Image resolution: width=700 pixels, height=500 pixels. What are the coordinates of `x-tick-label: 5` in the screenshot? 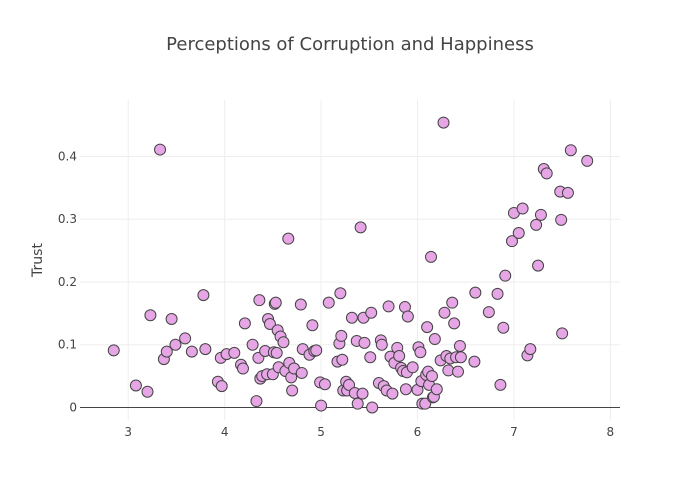 It's located at (321, 432).